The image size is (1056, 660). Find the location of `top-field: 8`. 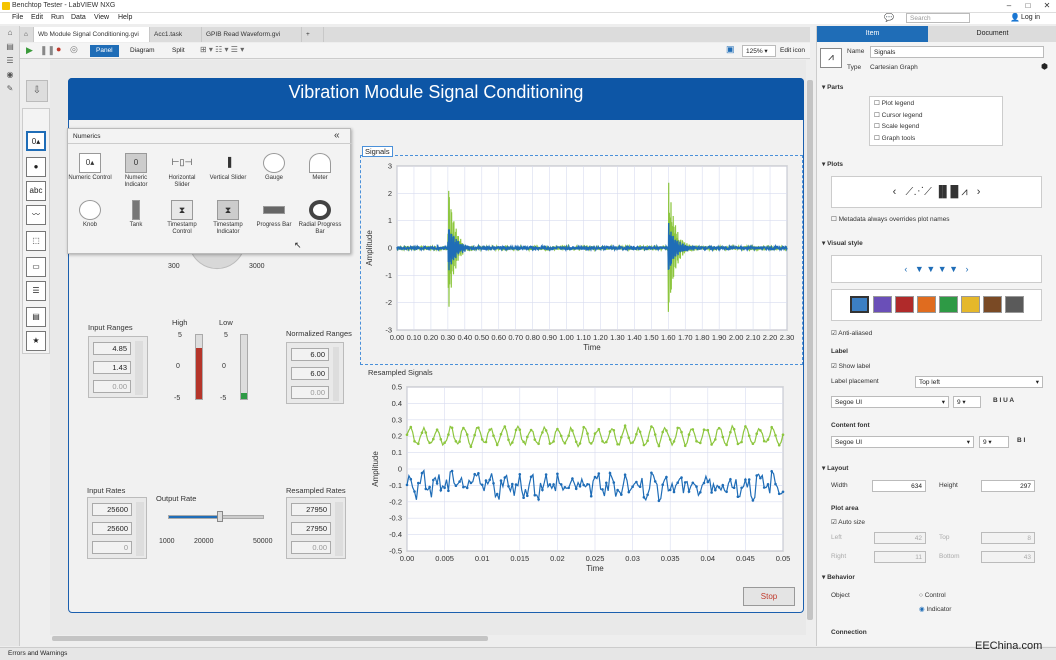

top-field: 8 is located at coordinates (1008, 538).